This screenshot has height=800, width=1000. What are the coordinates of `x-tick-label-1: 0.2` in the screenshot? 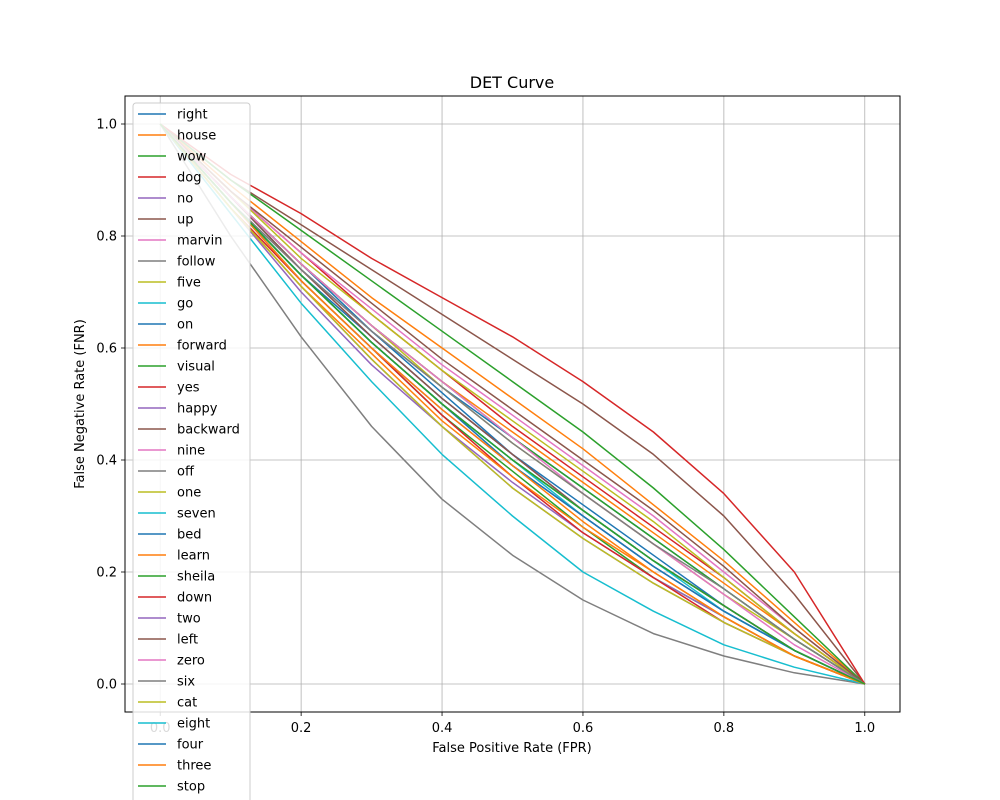 It's located at (301, 728).